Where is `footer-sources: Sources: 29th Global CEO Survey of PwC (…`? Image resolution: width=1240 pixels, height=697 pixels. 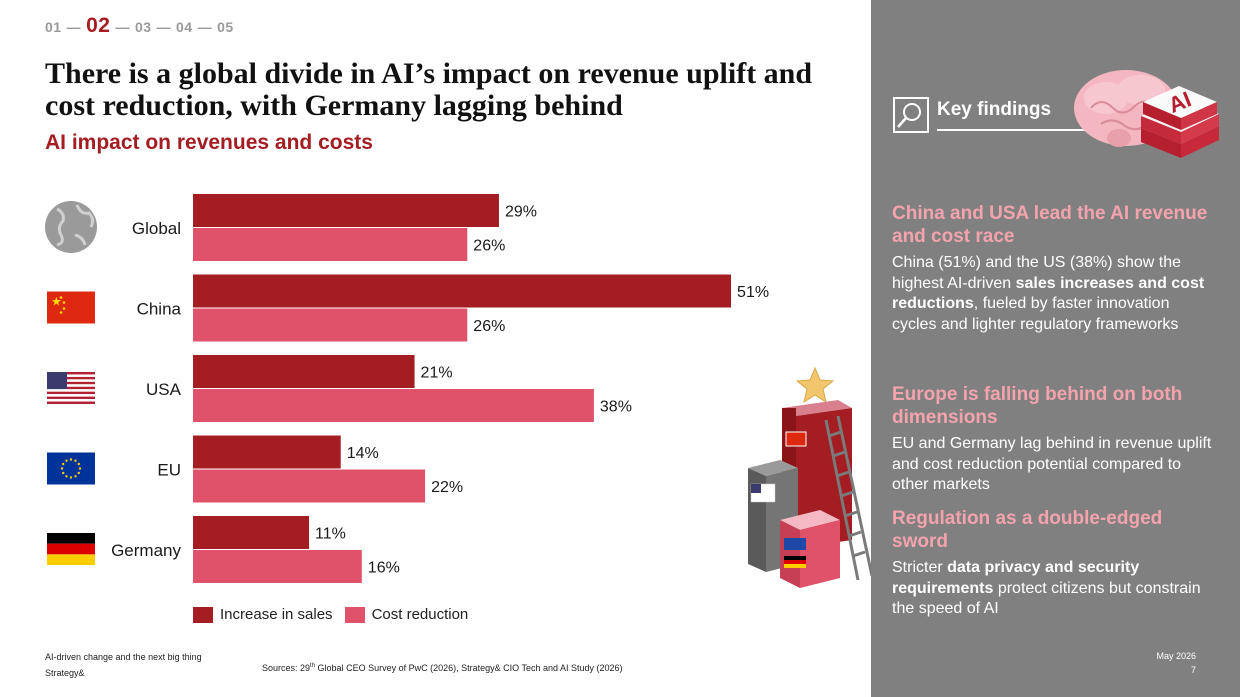
footer-sources: Sources: 29th Global CEO Survey of PwC (… is located at coordinates (442, 668).